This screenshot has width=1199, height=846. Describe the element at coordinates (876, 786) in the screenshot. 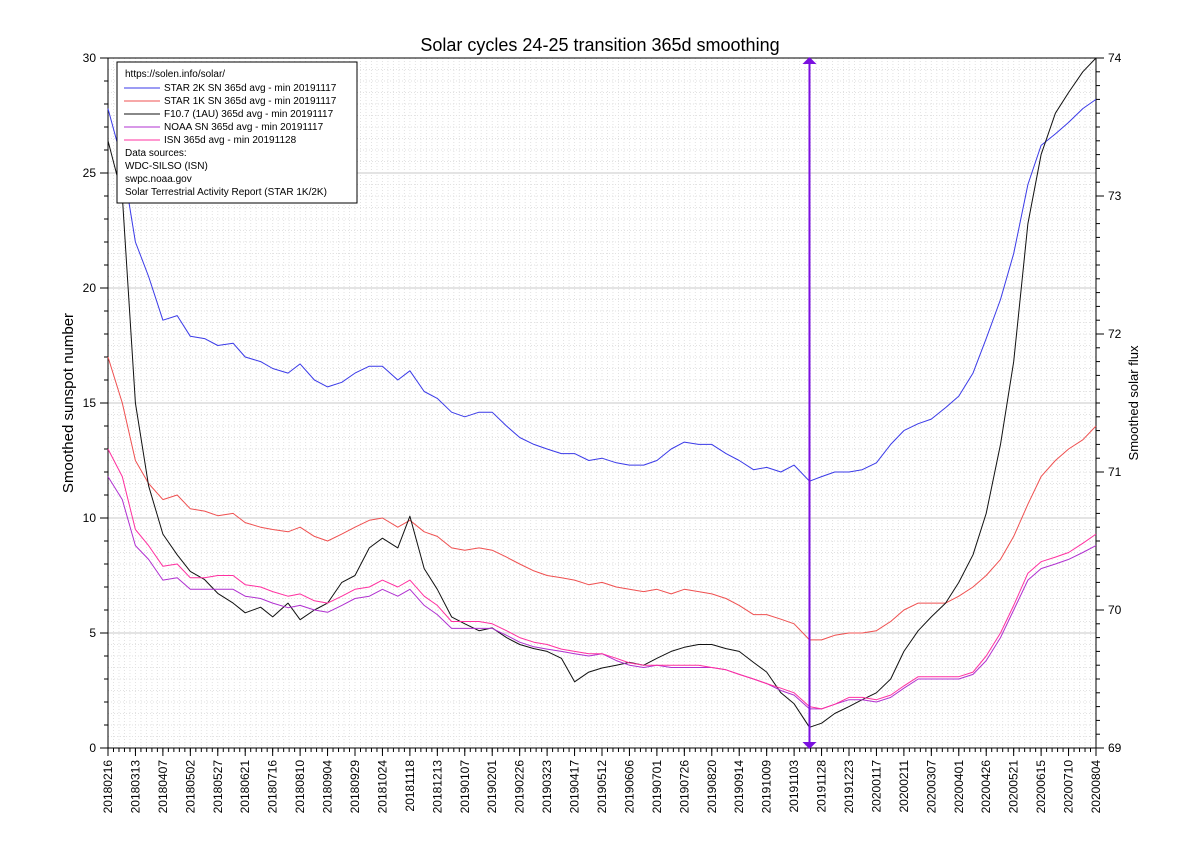

I see `x-tick-label: 20200117` at that location.